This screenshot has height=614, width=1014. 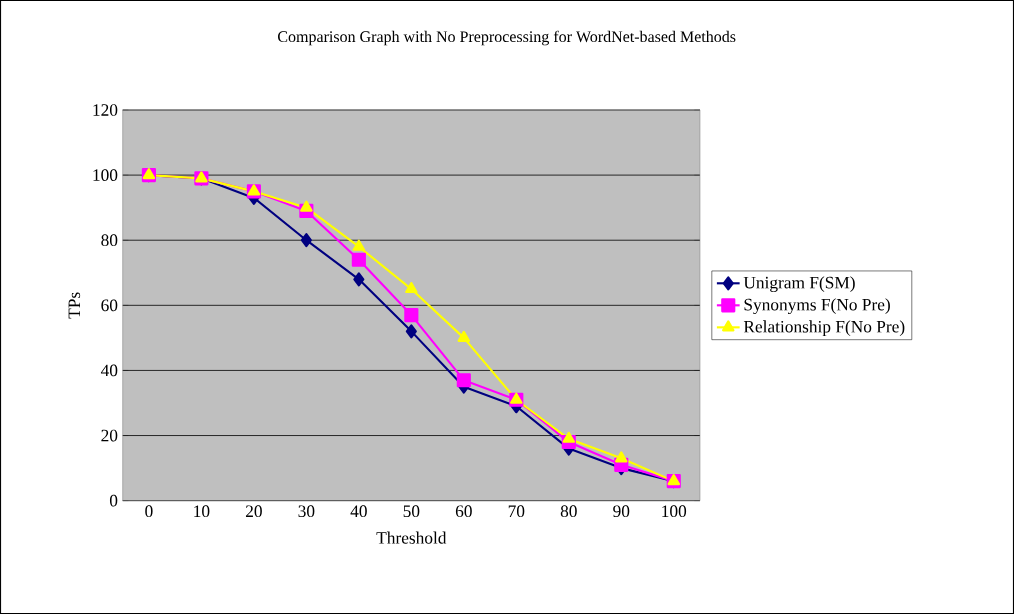 What do you see at coordinates (74, 305) in the screenshot?
I see `y-axis-title: TPs` at bounding box center [74, 305].